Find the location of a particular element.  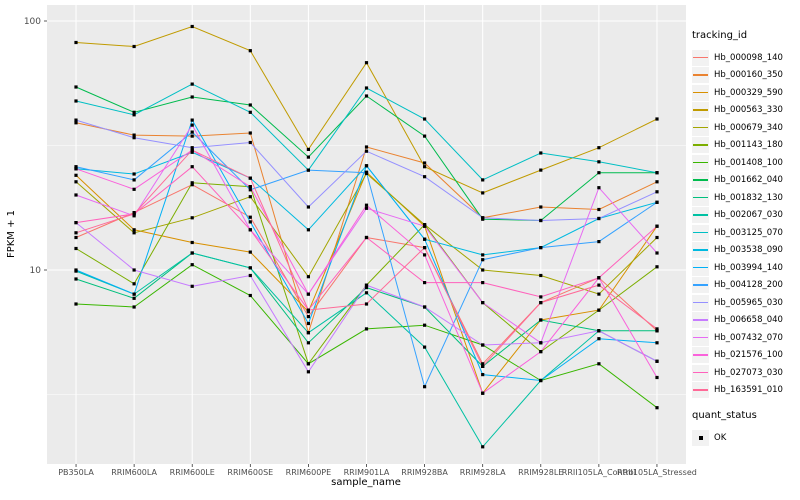

x-tick-label: RRIM600PE is located at coordinates (309, 472).